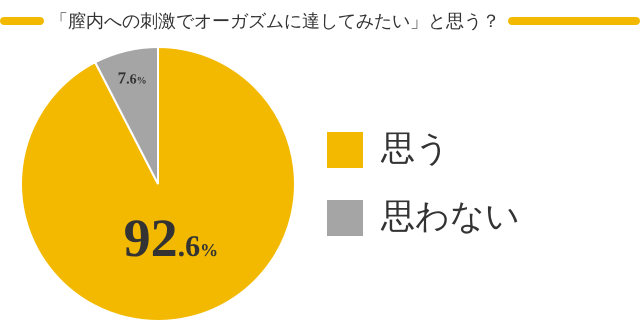  What do you see at coordinates (171, 238) in the screenshot?
I see `data-label: 92.6%` at bounding box center [171, 238].